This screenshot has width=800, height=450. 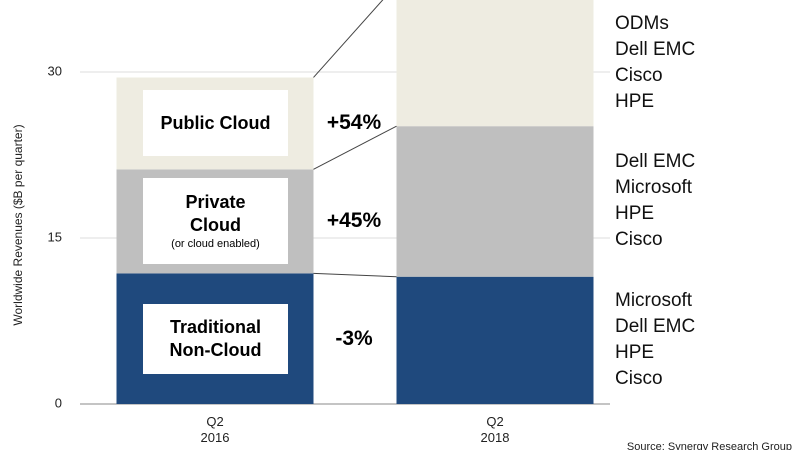 I want to click on series-note: (or cloud enabled), so click(x=215, y=244).